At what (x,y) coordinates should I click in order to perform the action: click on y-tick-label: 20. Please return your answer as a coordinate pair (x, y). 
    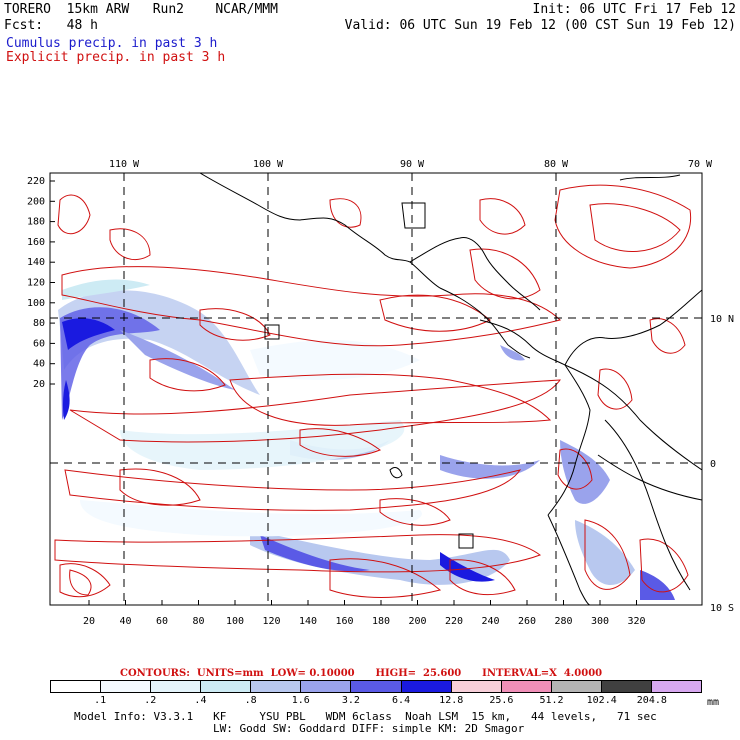
    Looking at the image, I should click on (39, 384).